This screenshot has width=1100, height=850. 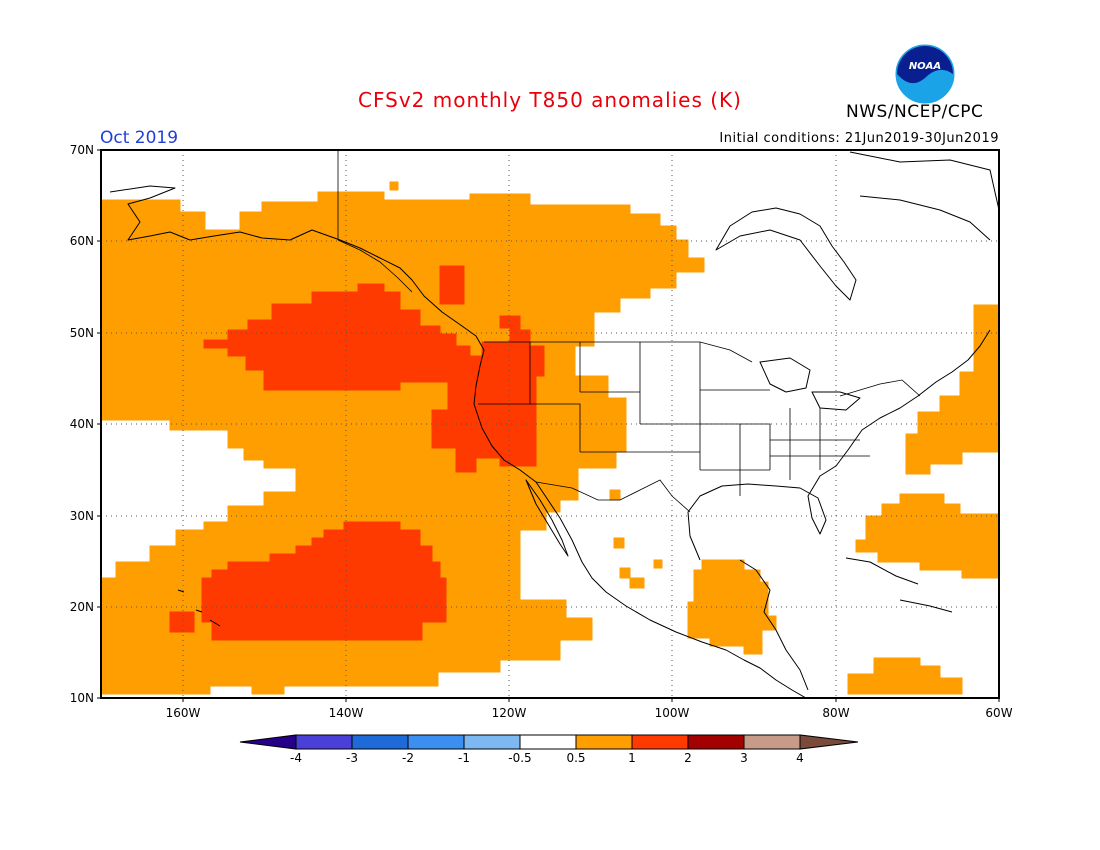 I want to click on lat-label-50n: 50N, so click(x=82, y=333).